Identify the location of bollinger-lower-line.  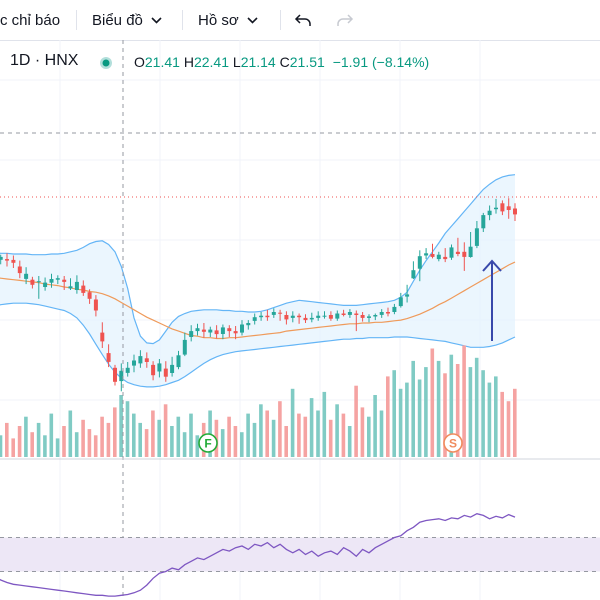
(258, 345).